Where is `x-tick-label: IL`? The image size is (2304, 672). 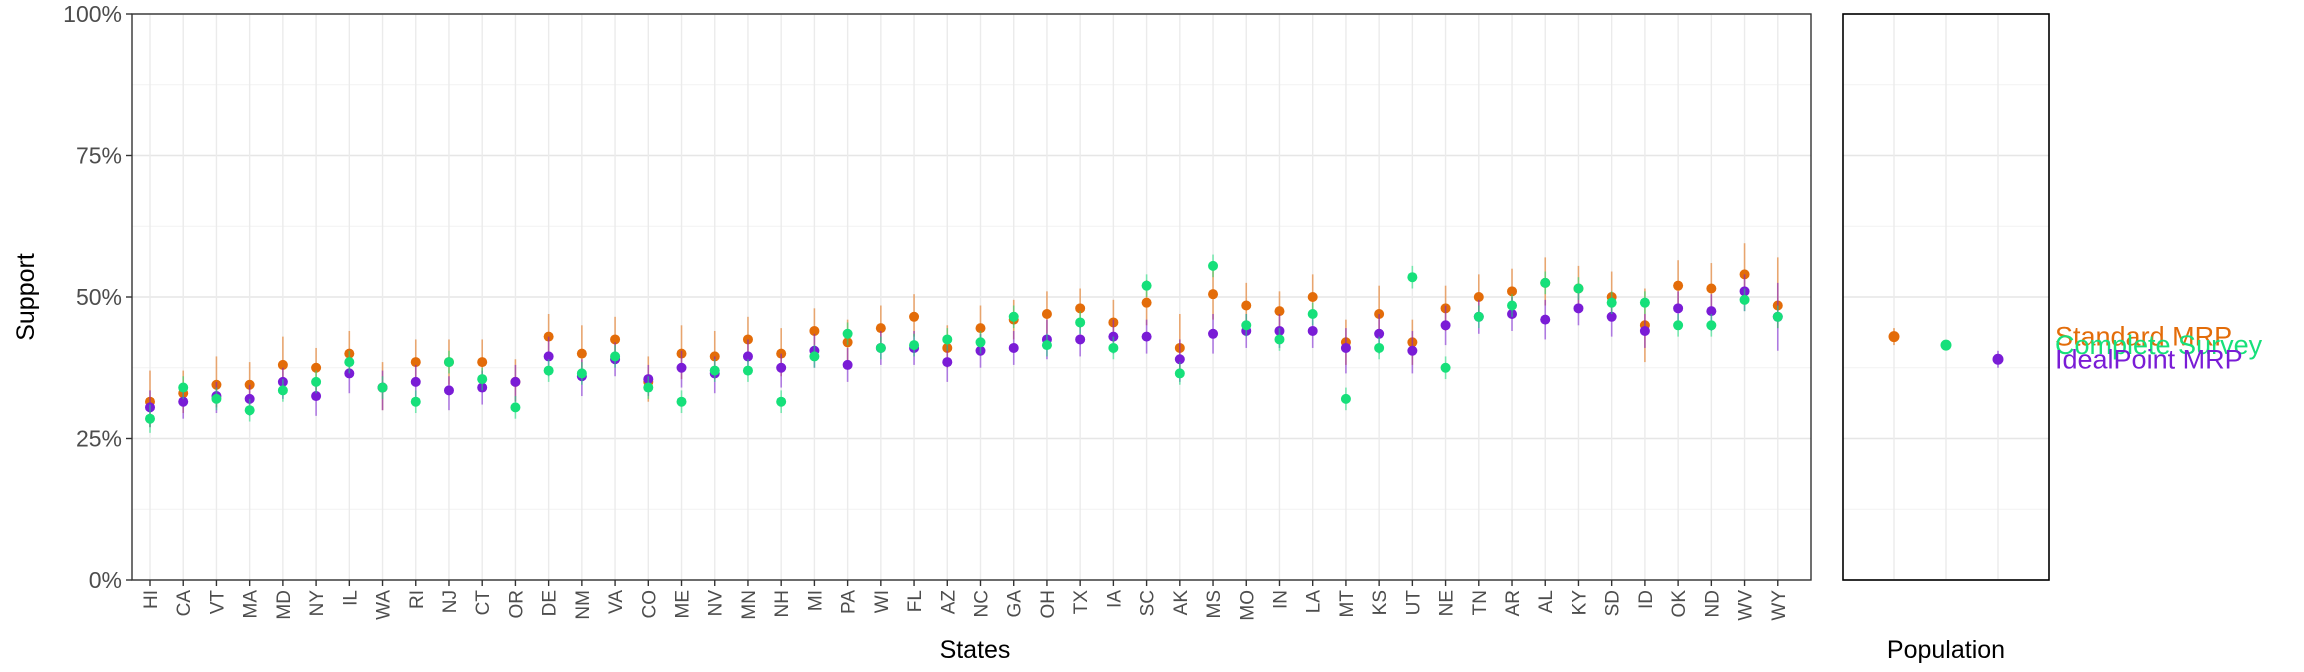
x-tick-label: IL is located at coordinates (350, 598).